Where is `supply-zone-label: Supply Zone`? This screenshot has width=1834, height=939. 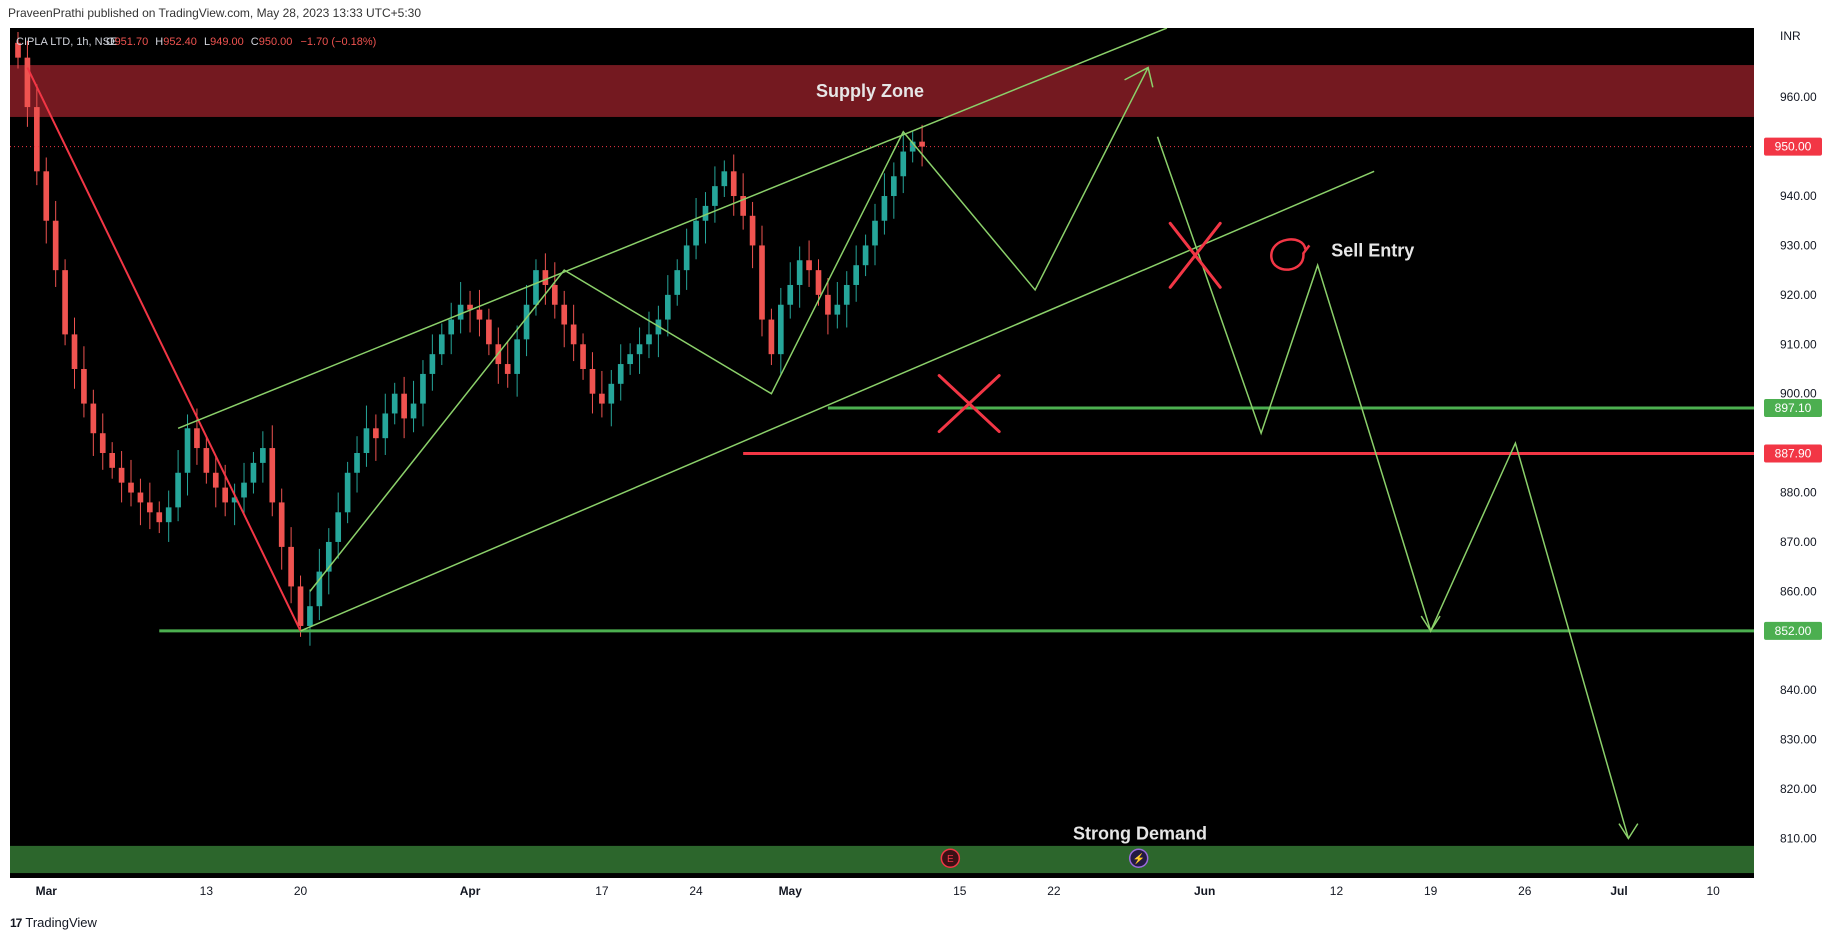 supply-zone-label: Supply Zone is located at coordinates (870, 91).